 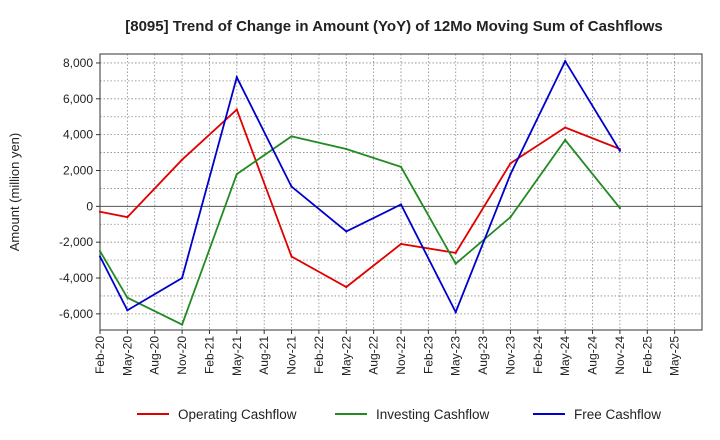 What do you see at coordinates (401, 355) in the screenshot?
I see `x-tick-label: Nov-22` at bounding box center [401, 355].